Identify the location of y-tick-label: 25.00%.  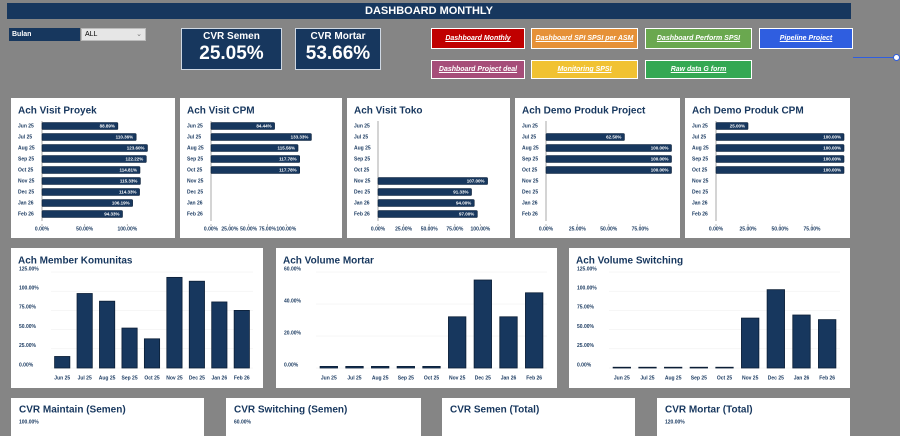
(28, 346).